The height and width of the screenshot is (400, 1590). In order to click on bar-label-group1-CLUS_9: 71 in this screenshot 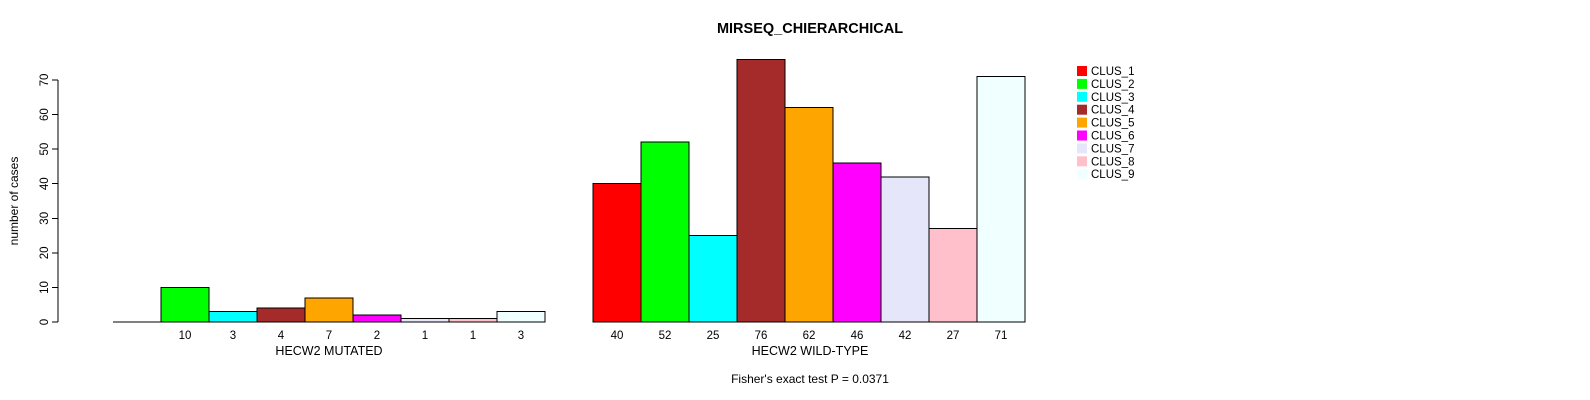, I will do `click(1001, 336)`.